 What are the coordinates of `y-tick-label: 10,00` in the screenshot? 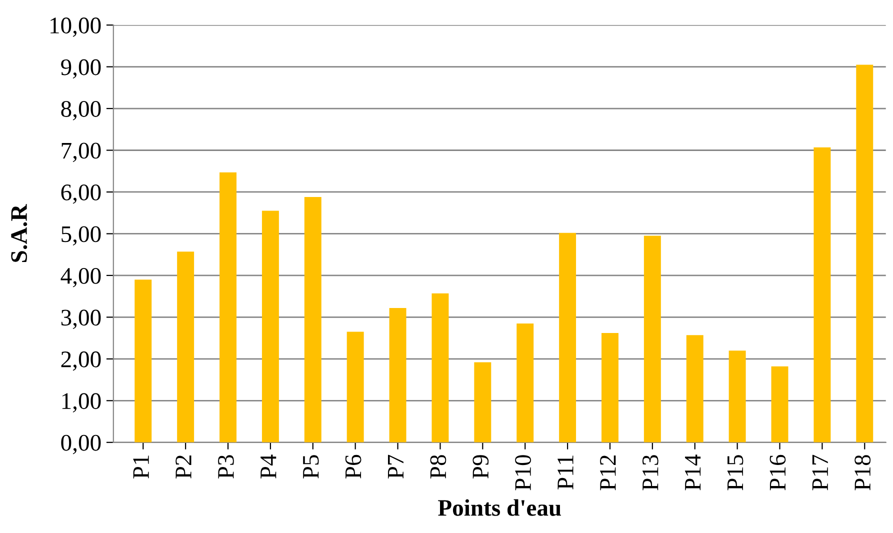 It's located at (75, 27).